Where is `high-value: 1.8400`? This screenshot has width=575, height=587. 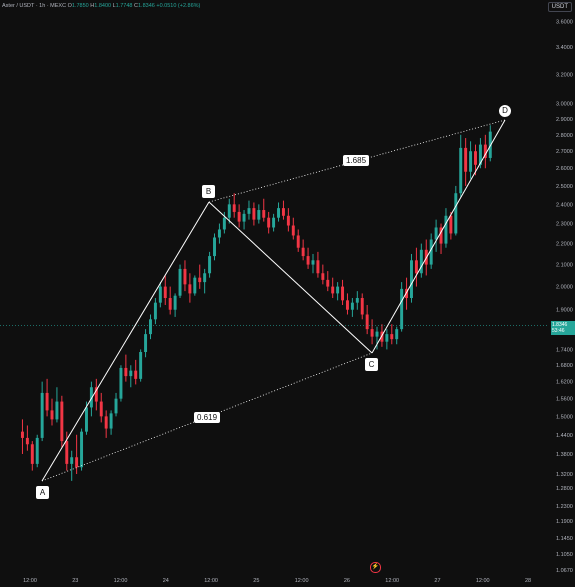 high-value: 1.8400 is located at coordinates (103, 6).